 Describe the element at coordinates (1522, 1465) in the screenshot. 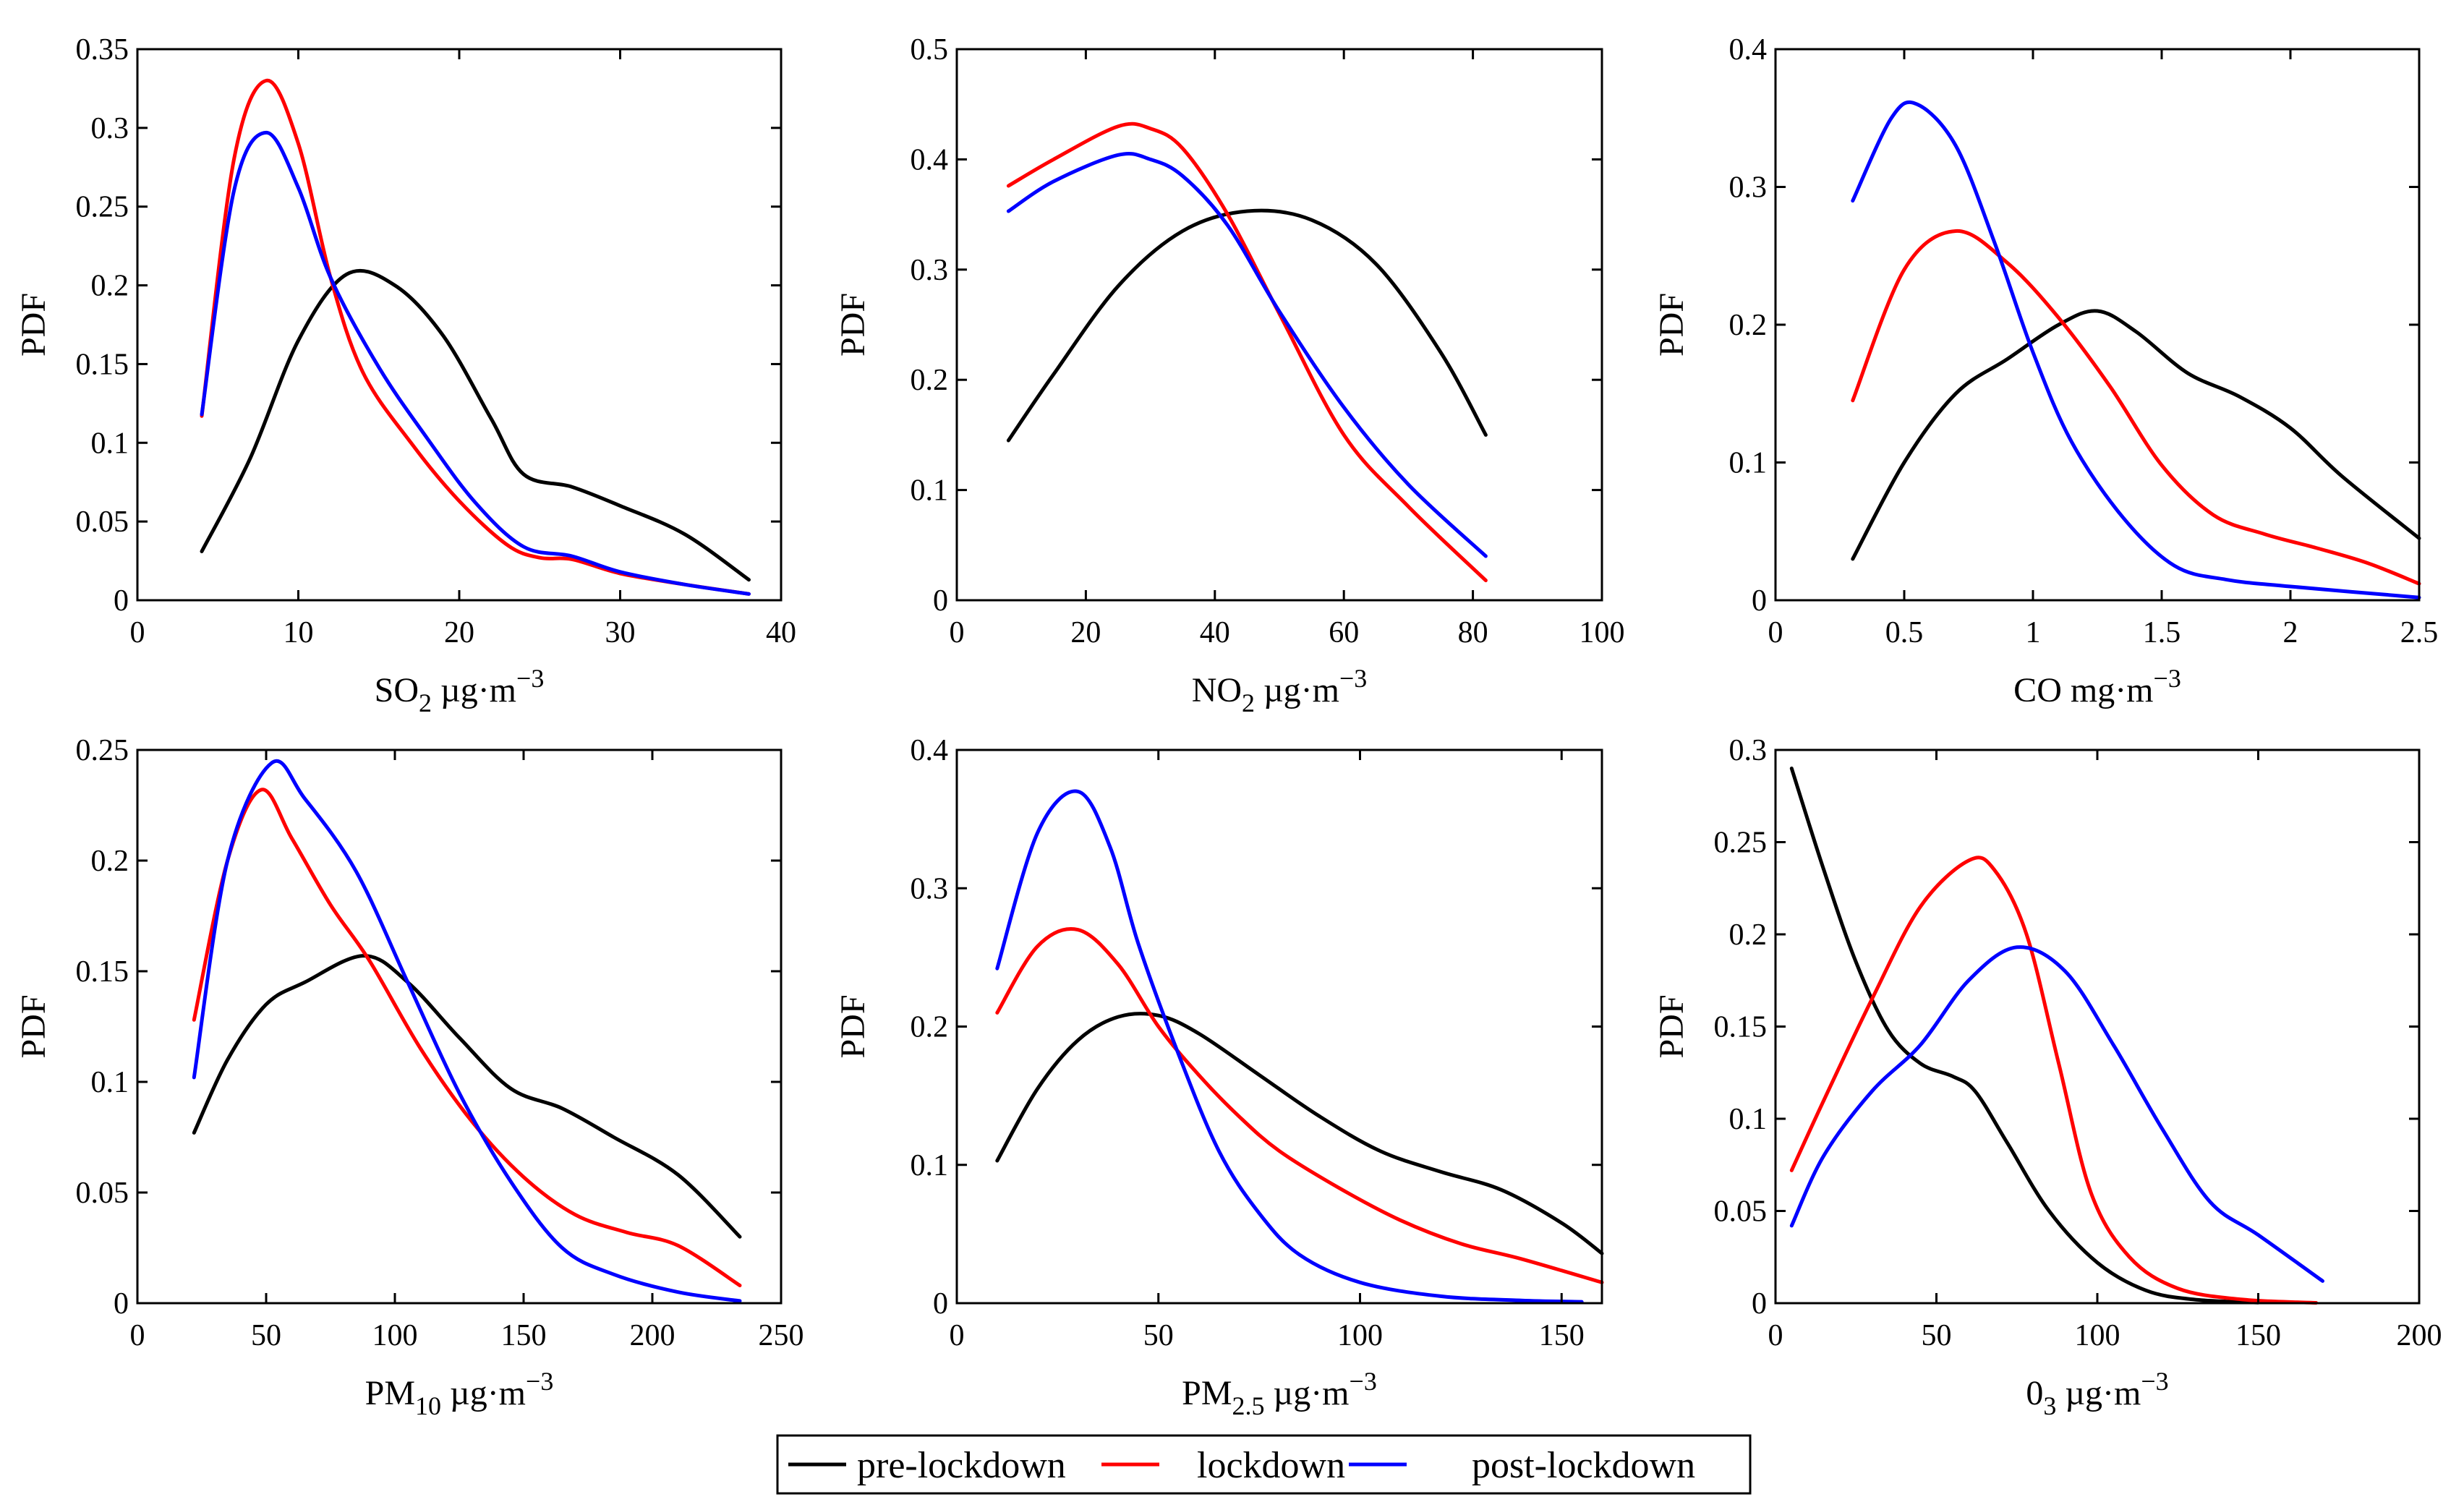

I see `legend-item-post-lockdown: post-lockdown` at that location.